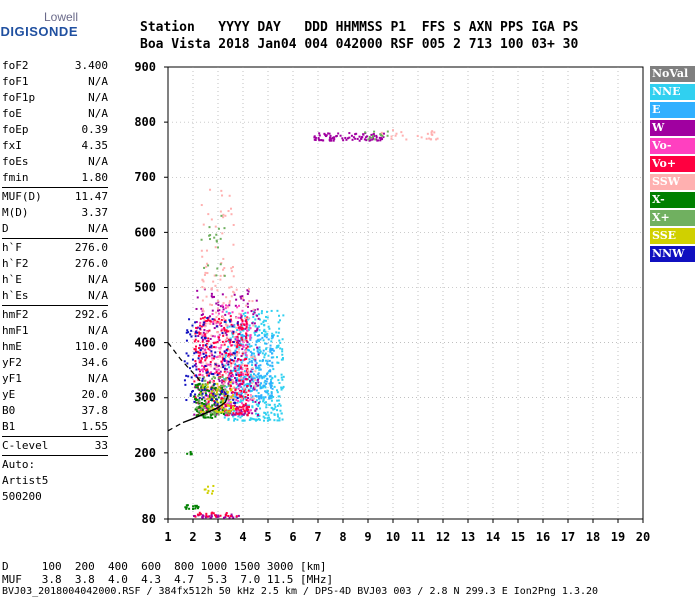  I want to click on param-row: hmF1 N/A, so click(55, 331).